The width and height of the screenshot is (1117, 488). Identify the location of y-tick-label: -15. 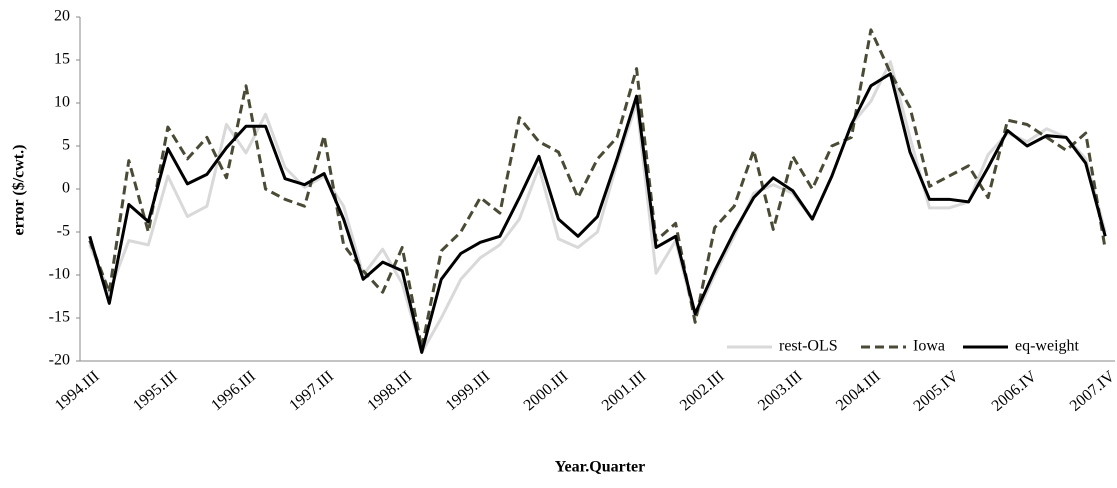
(59, 317).